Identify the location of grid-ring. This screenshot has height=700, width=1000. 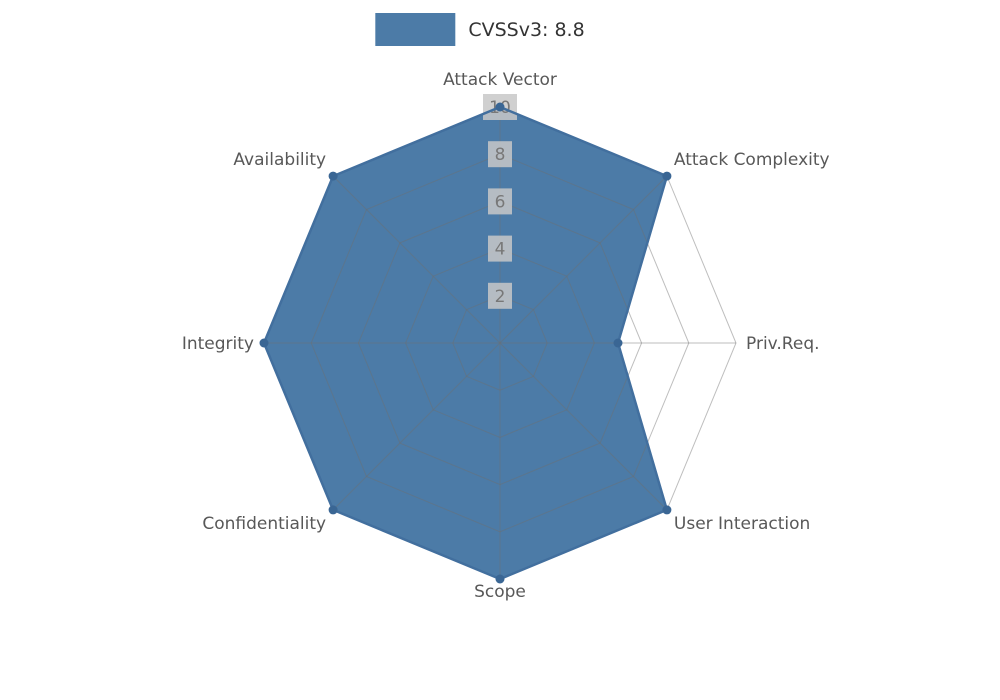
(500, 343).